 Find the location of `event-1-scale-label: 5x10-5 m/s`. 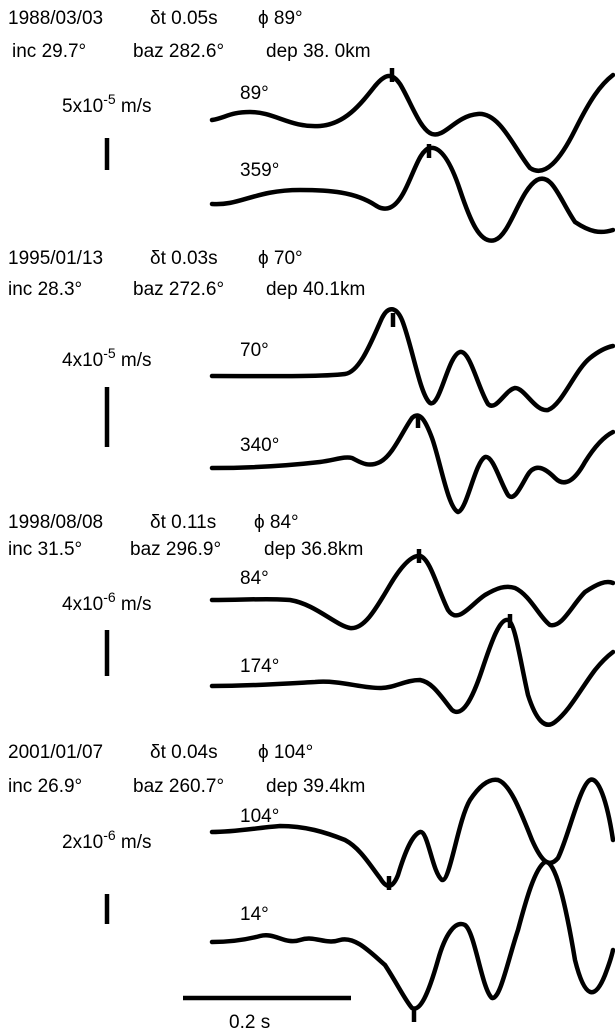

event-1-scale-label: 5x10-5 m/s is located at coordinates (107, 104).